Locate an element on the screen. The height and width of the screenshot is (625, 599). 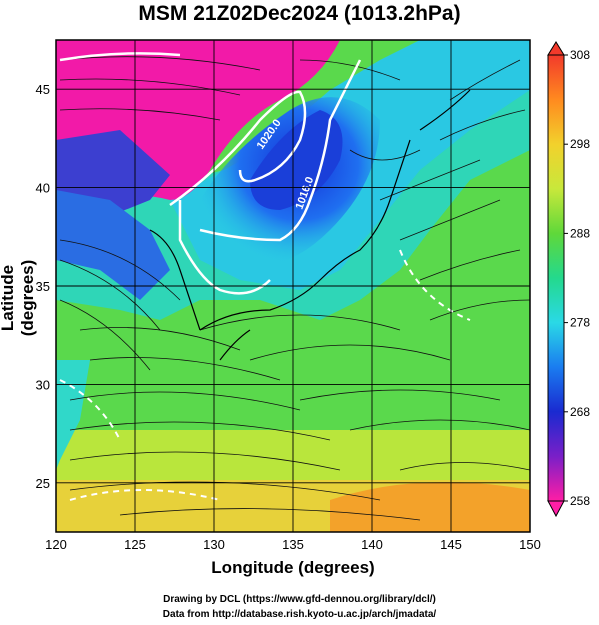
y-axis-ticks: 25 30 35 40 45 is located at coordinates (43, 286).